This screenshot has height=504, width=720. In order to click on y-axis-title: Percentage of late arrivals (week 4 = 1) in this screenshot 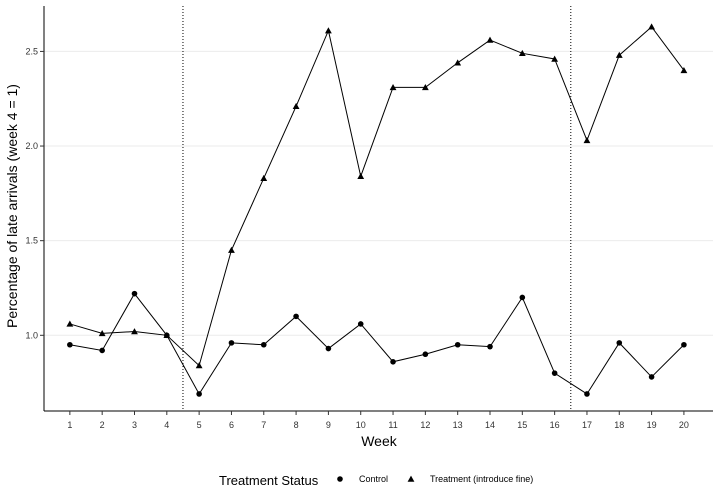, I will do `click(12, 206)`.